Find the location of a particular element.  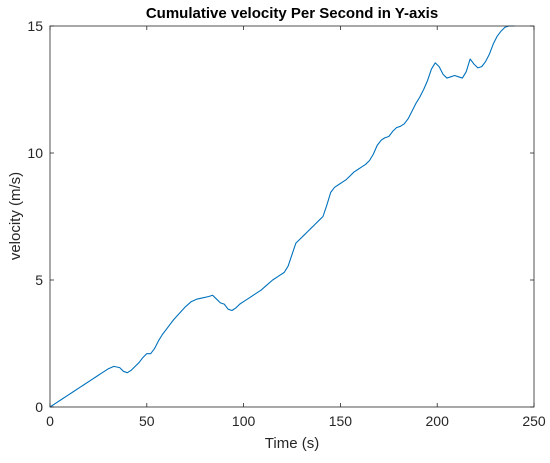

chart-title: Cumulative velocity Per Second in Y-axis is located at coordinates (292, 13).